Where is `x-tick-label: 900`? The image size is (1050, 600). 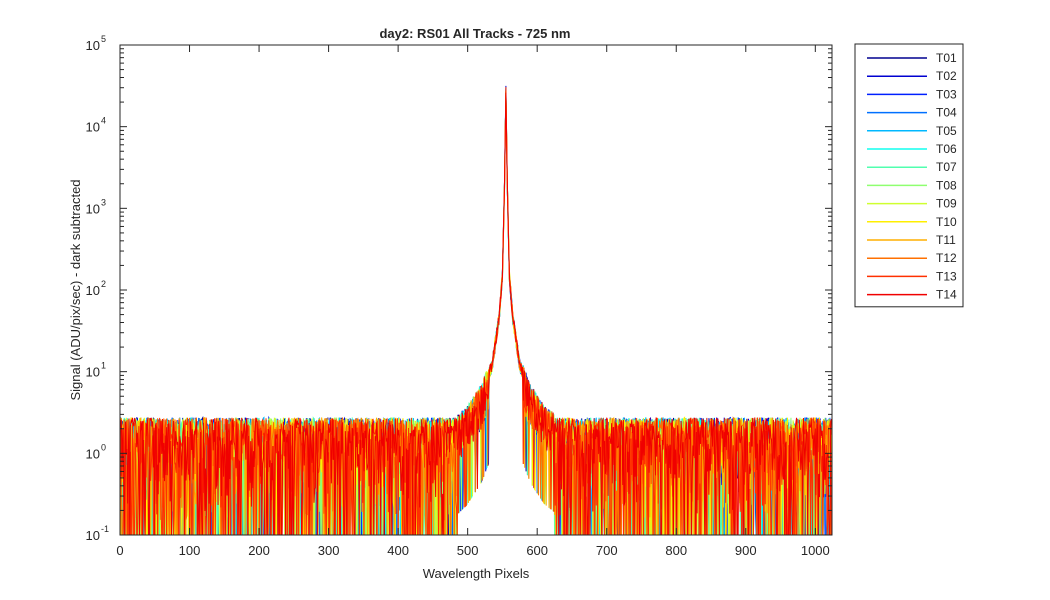 x-tick-label: 900 is located at coordinates (746, 550).